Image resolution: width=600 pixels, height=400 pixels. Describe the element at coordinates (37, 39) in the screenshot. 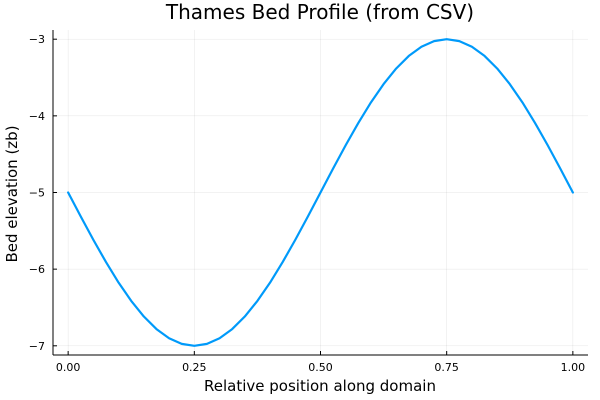

I see `y-tick-label: −3` at that location.